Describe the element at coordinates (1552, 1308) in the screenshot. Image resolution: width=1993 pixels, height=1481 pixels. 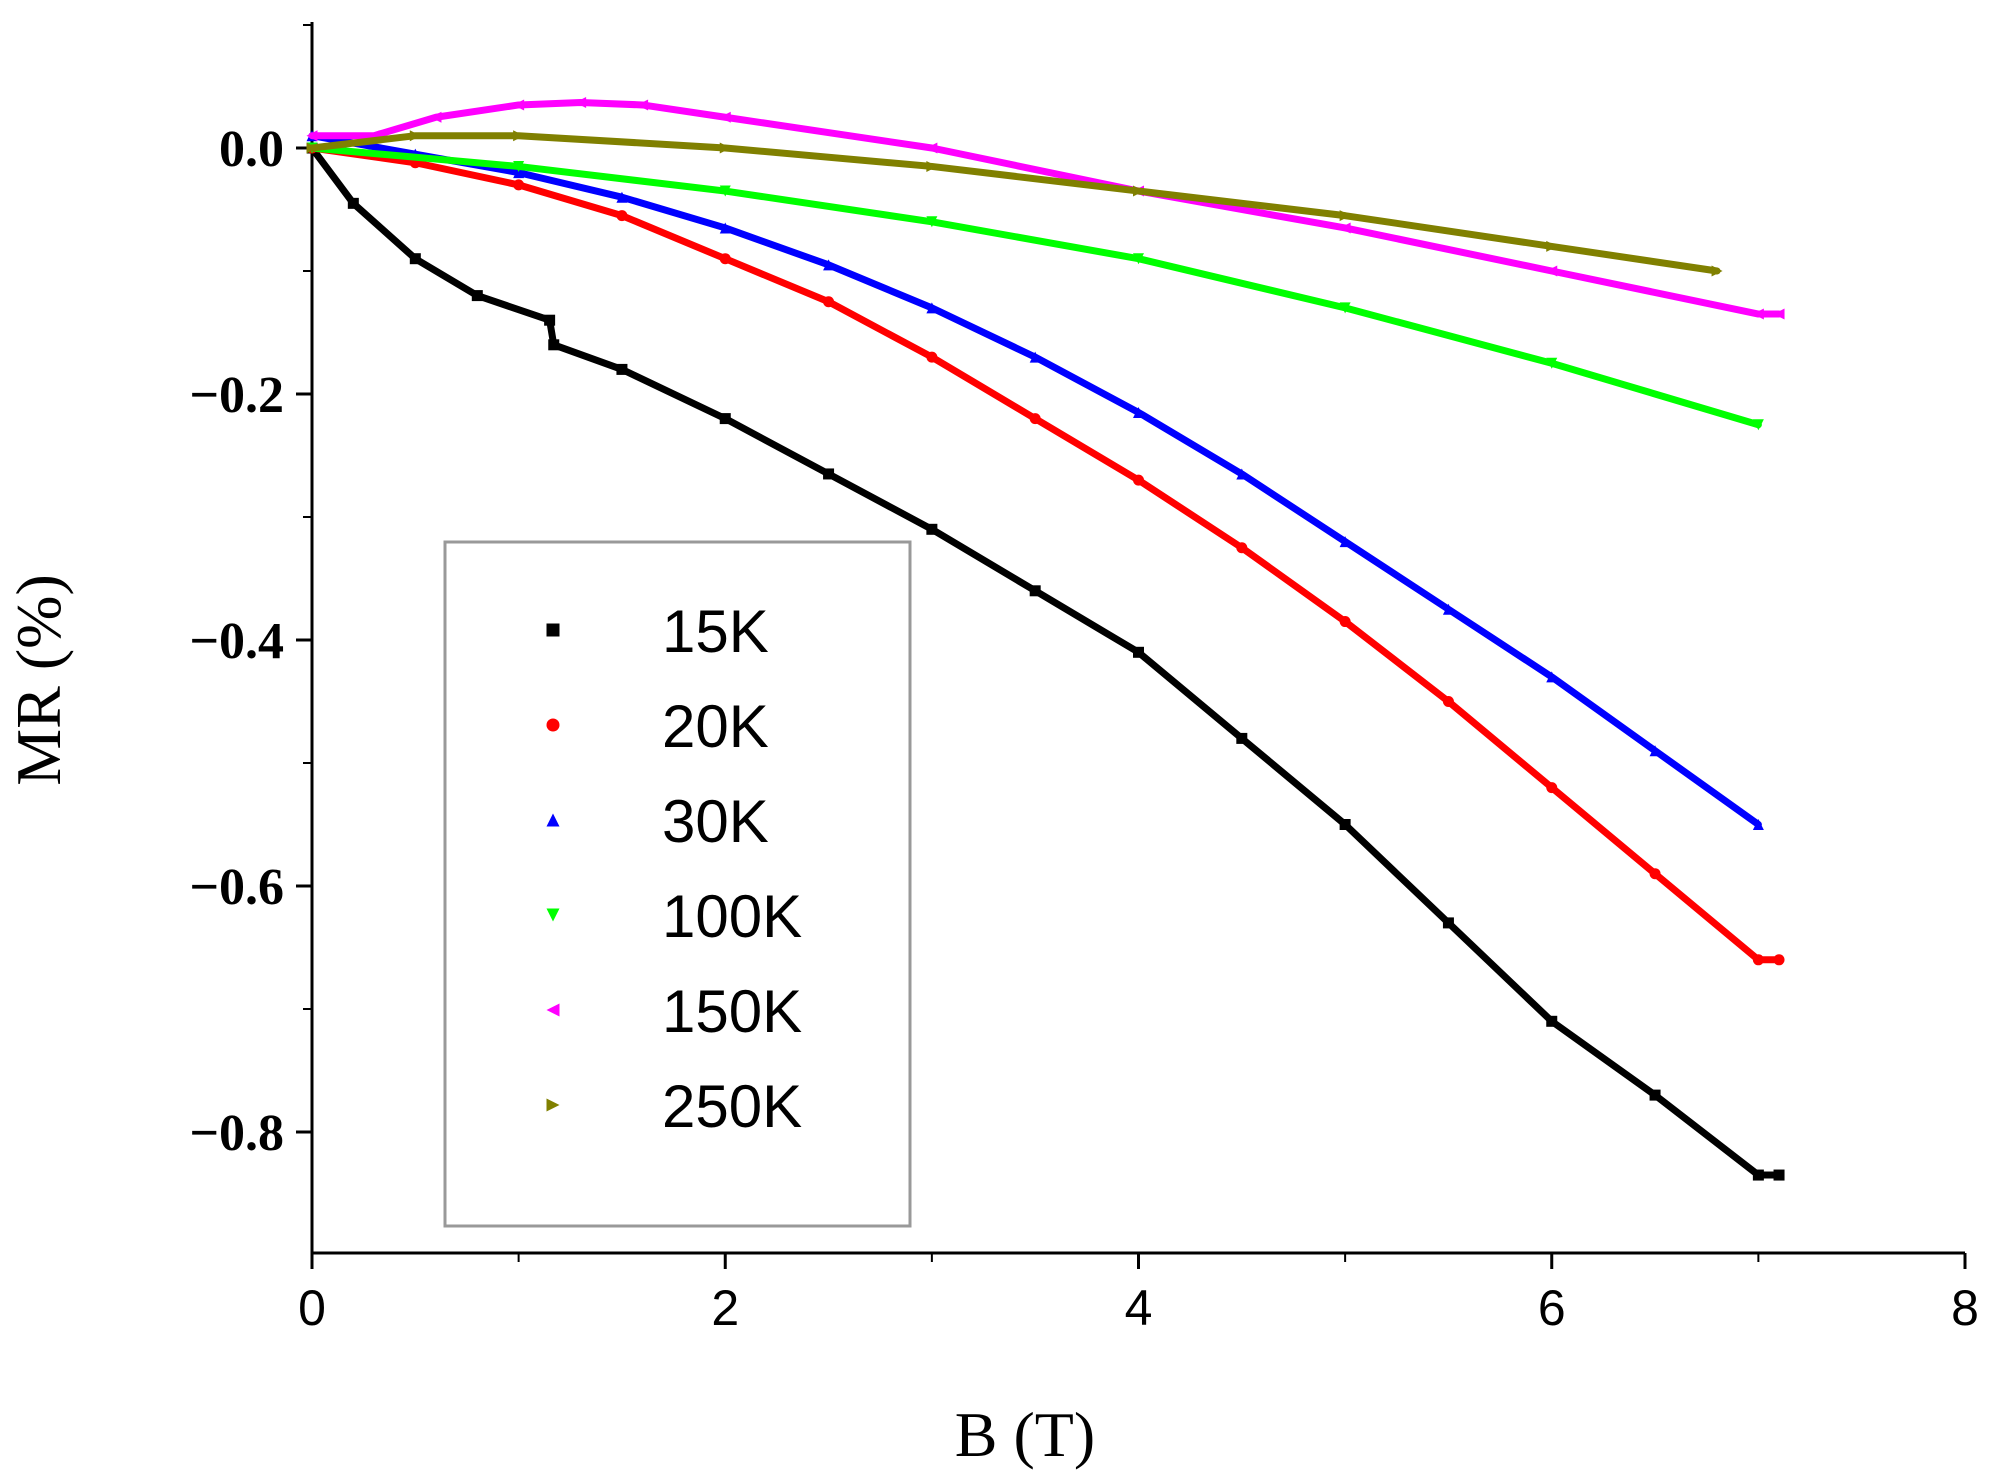
I see `x-tick-label: 6` at that location.